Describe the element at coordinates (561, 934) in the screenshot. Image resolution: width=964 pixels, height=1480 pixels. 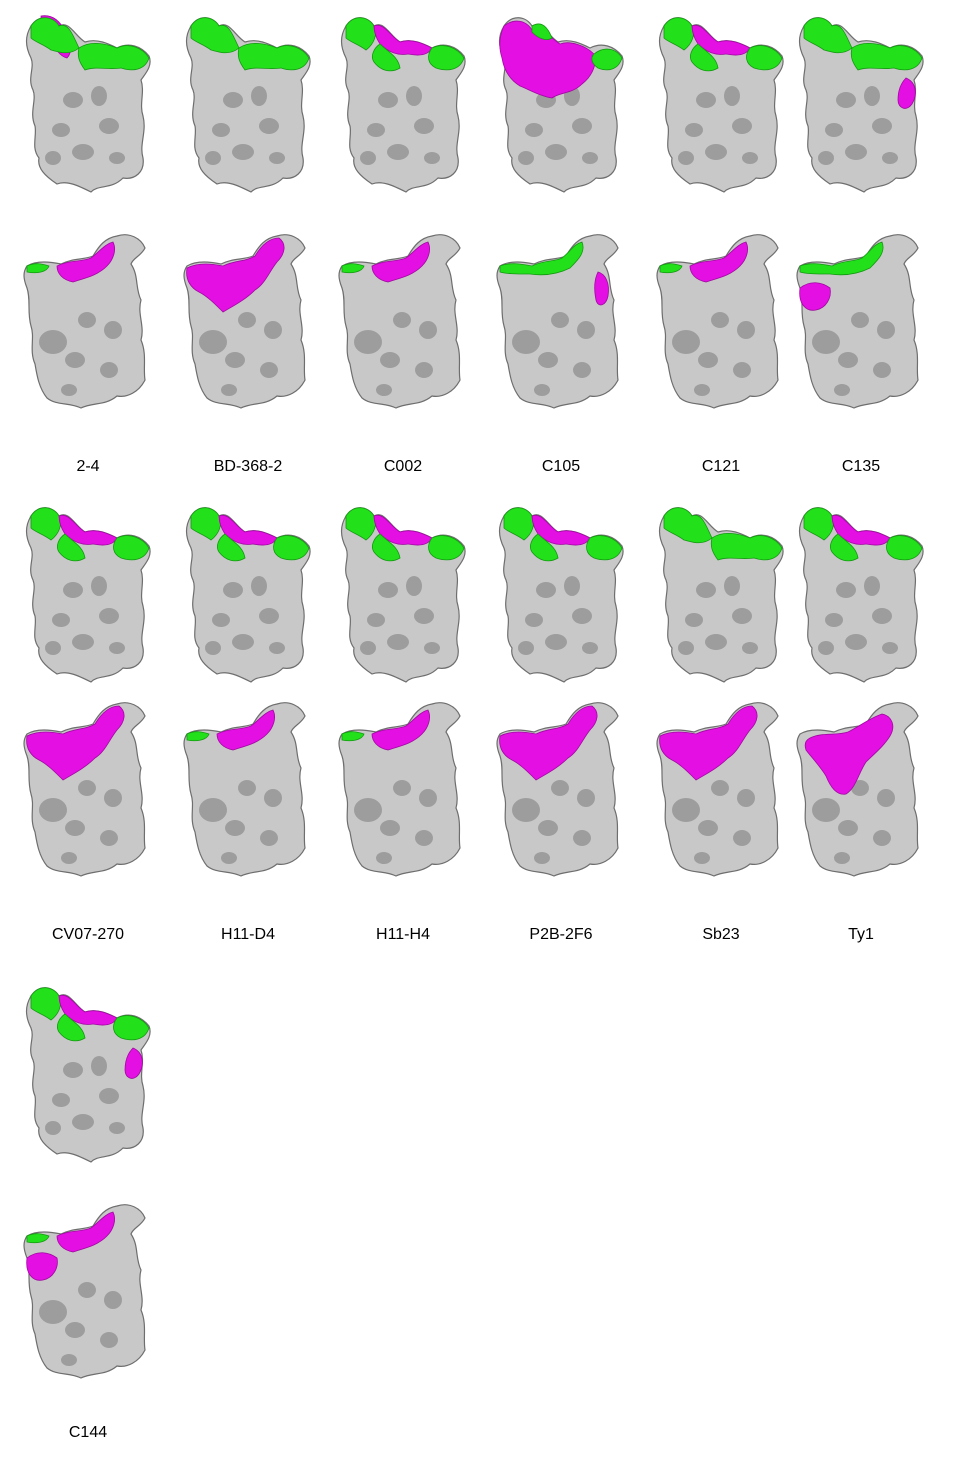
I see `panel-label: P2B-2F6` at that location.